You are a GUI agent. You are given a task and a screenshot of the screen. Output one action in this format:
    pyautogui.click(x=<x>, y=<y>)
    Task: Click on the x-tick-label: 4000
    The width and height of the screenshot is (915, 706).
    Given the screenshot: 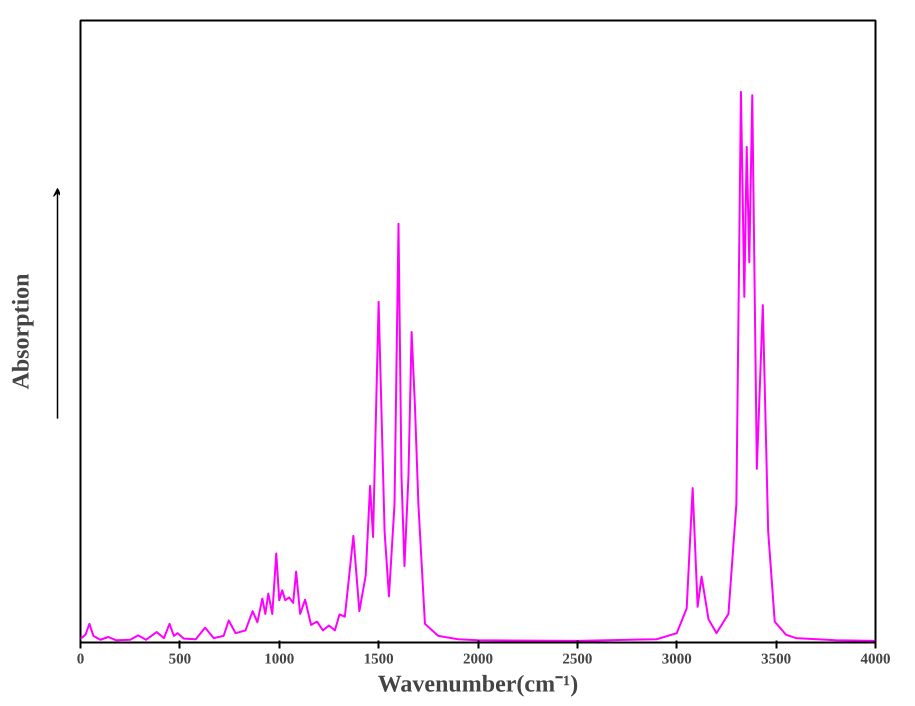 What is the action you would take?
    pyautogui.click(x=875, y=660)
    